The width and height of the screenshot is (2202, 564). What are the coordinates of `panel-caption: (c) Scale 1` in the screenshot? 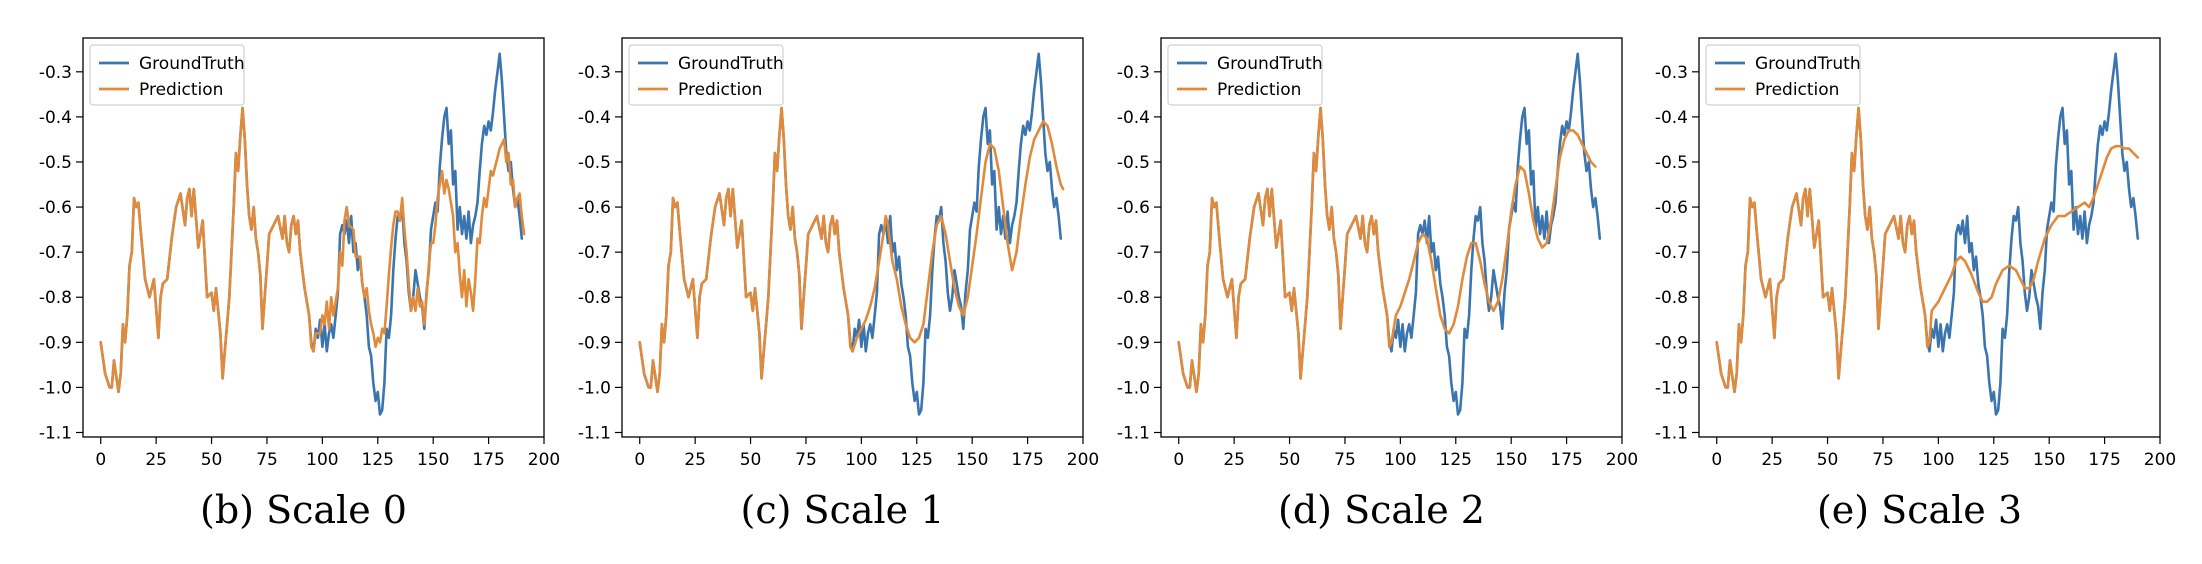 It's located at (843, 510).